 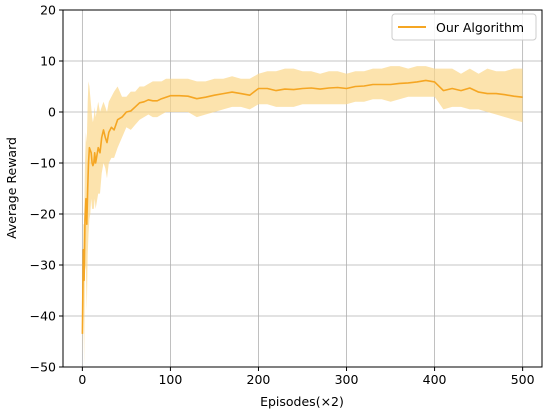 I want to click on x-tick-label: 400, so click(x=435, y=379).